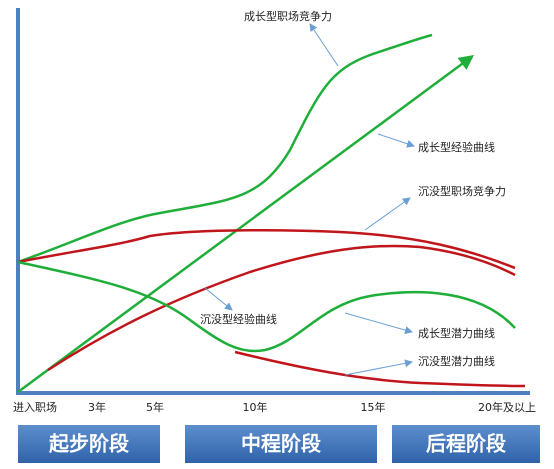  I want to click on stage-label: 后程阶段, so click(466, 444).